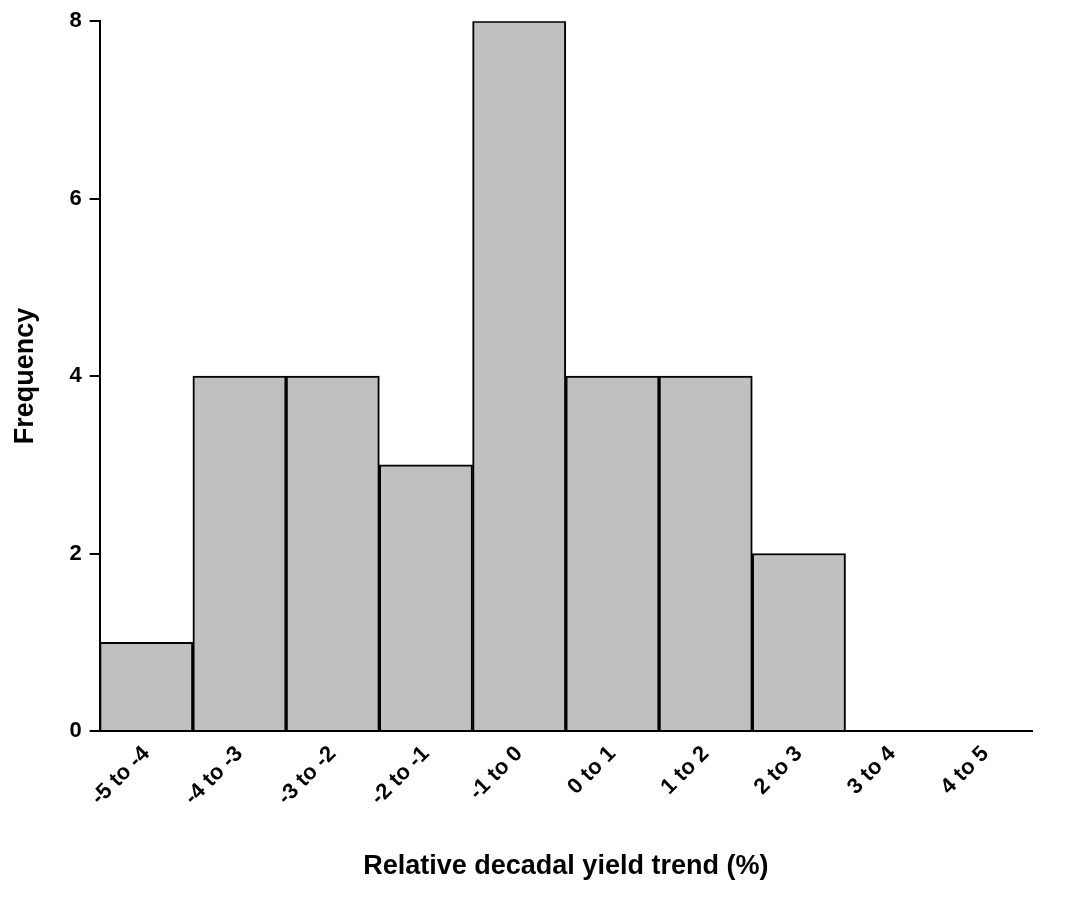  What do you see at coordinates (566, 865) in the screenshot?
I see `x-axis-title: Relative decadal yield trend (%)` at bounding box center [566, 865].